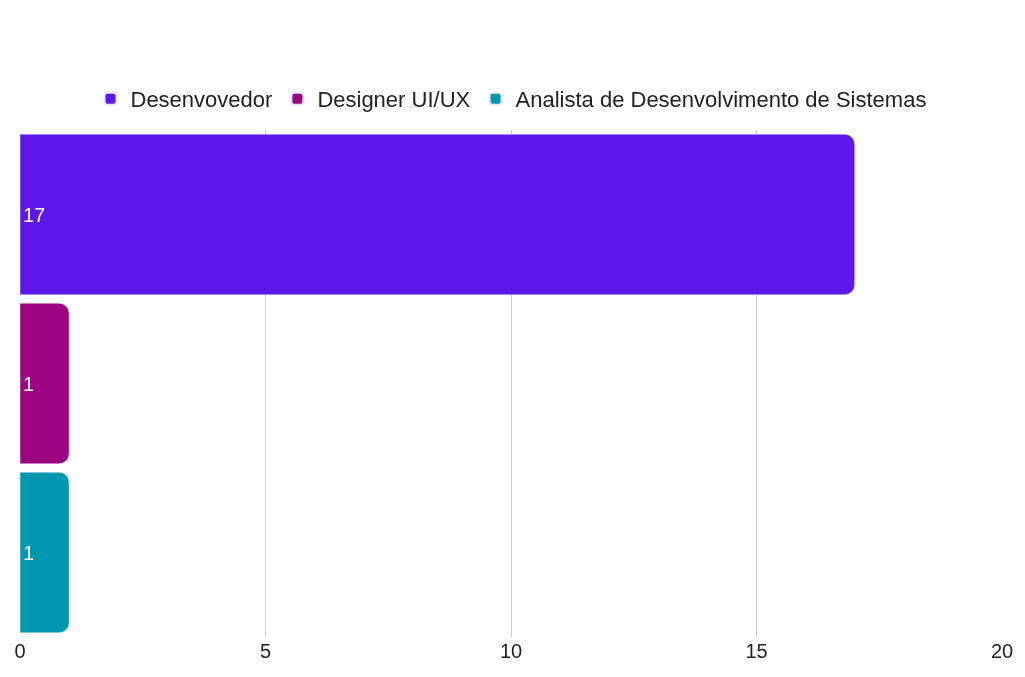 This screenshot has height=677, width=1025. Describe the element at coordinates (1002, 651) in the screenshot. I see `x-tick-label: 20` at that location.